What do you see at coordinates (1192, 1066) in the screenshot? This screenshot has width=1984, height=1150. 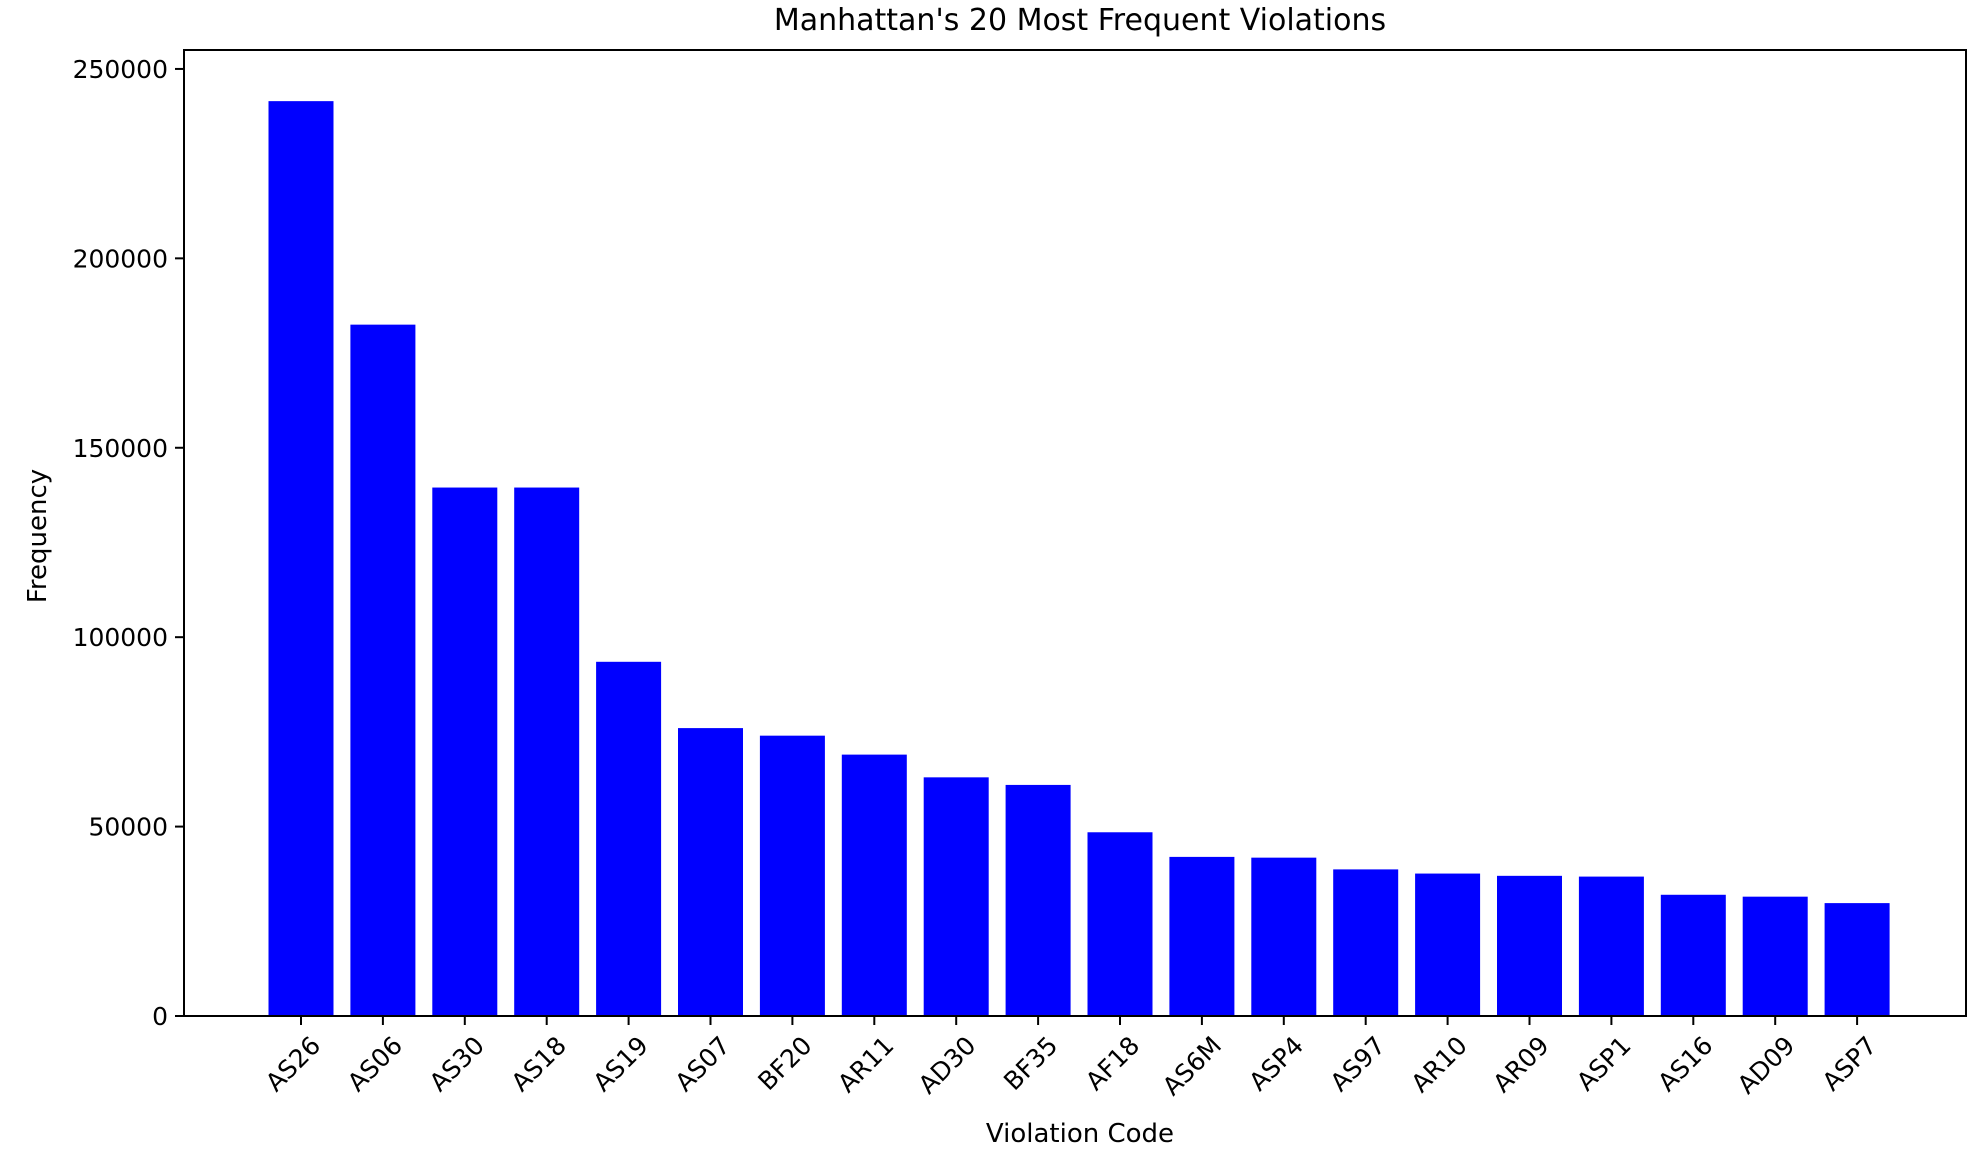 I see `x-tick-label: AS6M` at bounding box center [1192, 1066].